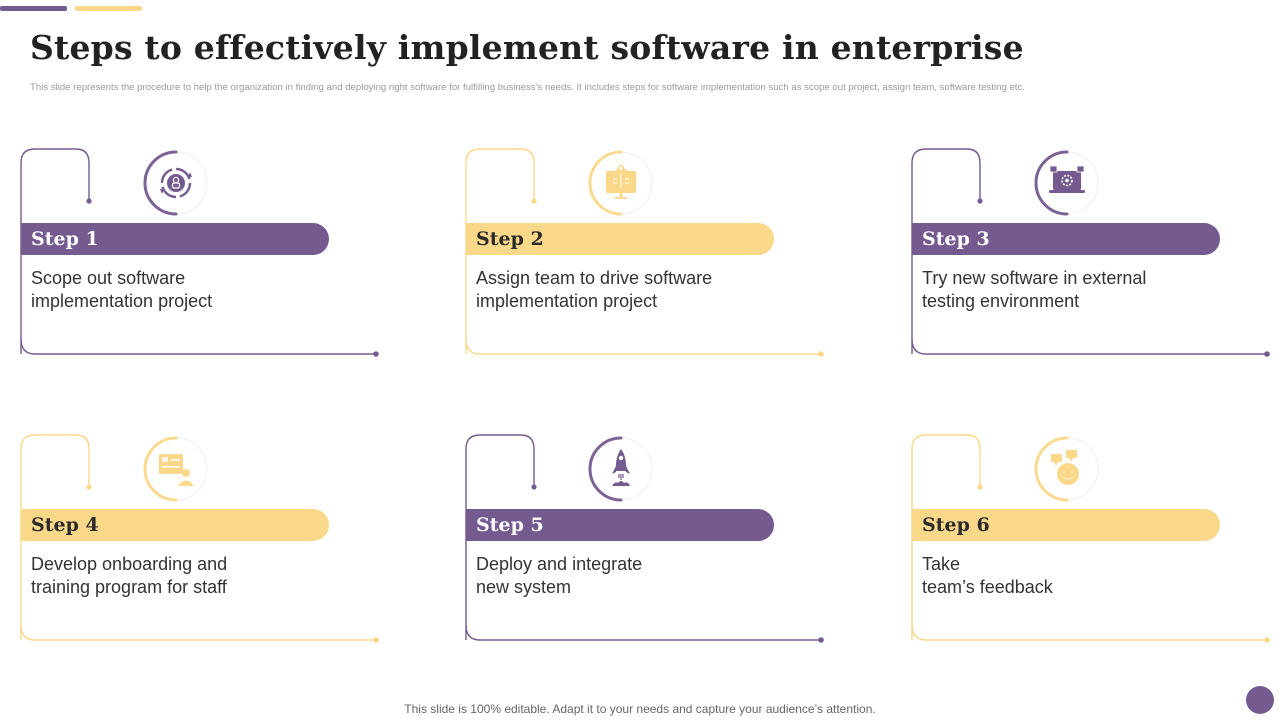  Describe the element at coordinates (559, 564) in the screenshot. I see `step-description-line: Deploy and integrate` at that location.